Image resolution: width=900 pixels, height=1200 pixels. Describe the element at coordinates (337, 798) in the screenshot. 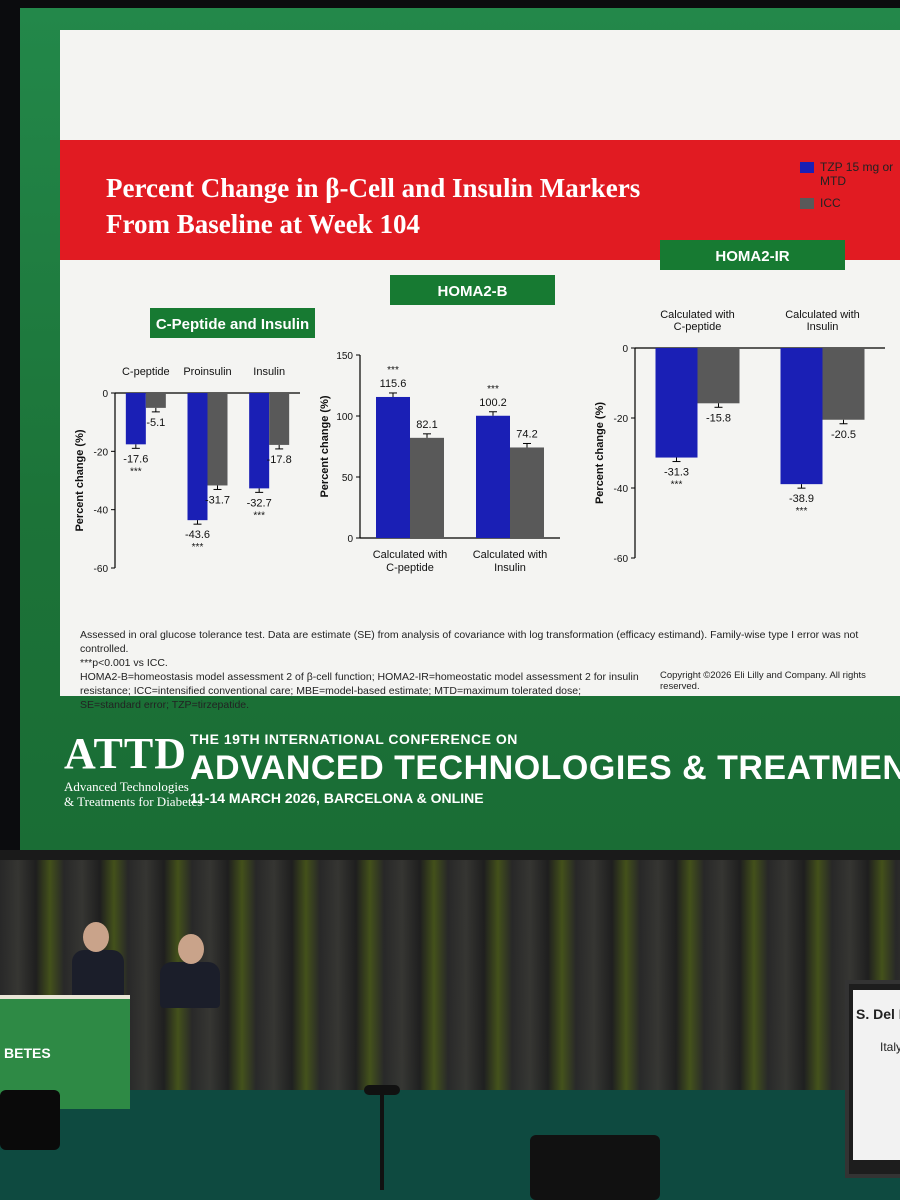

I see `conference-line-3: 11-14 MARCH 2026, BARCELONA & ONLINE` at that location.